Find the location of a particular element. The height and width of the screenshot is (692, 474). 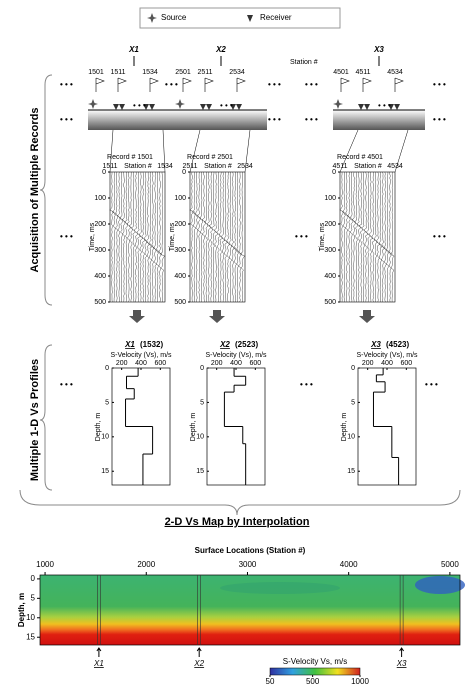

station-number: 1534 is located at coordinates (165, 166).